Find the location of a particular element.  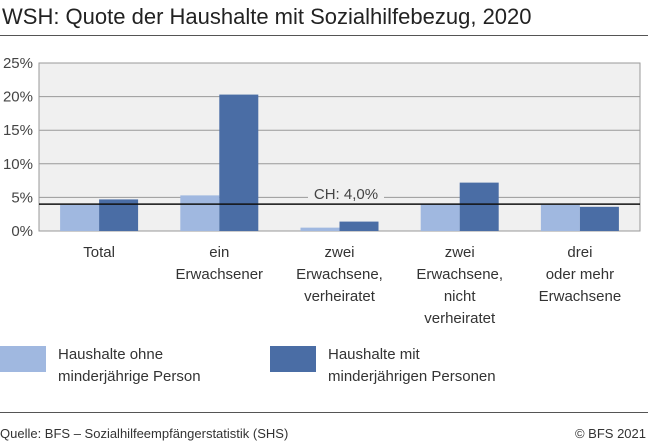

y-tick-label: 5% is located at coordinates (22, 197).